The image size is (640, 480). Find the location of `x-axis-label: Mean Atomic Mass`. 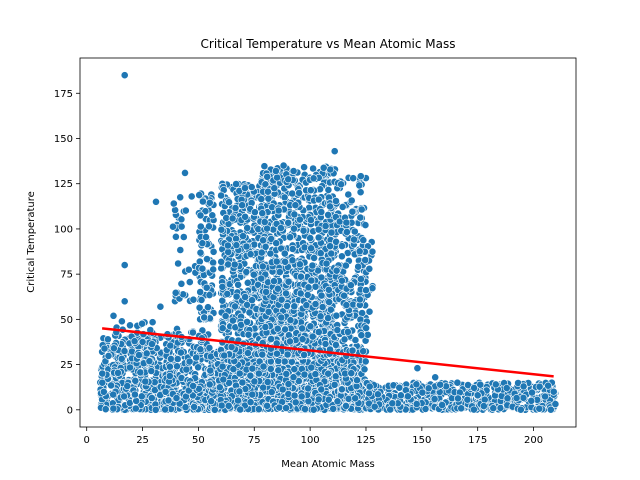

x-axis-label: Mean Atomic Mass is located at coordinates (328, 464).